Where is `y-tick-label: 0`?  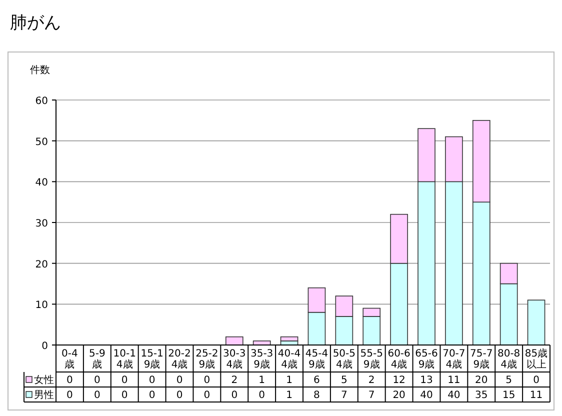
y-tick-label: 0 is located at coordinates (45, 346).